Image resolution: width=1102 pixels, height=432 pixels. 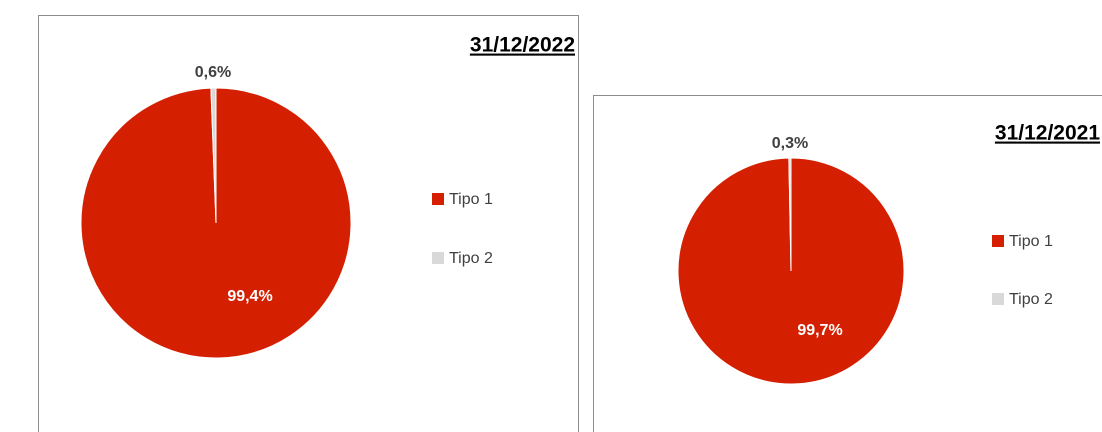 What do you see at coordinates (790, 143) in the screenshot?
I see `data-label: 0,3%` at bounding box center [790, 143].